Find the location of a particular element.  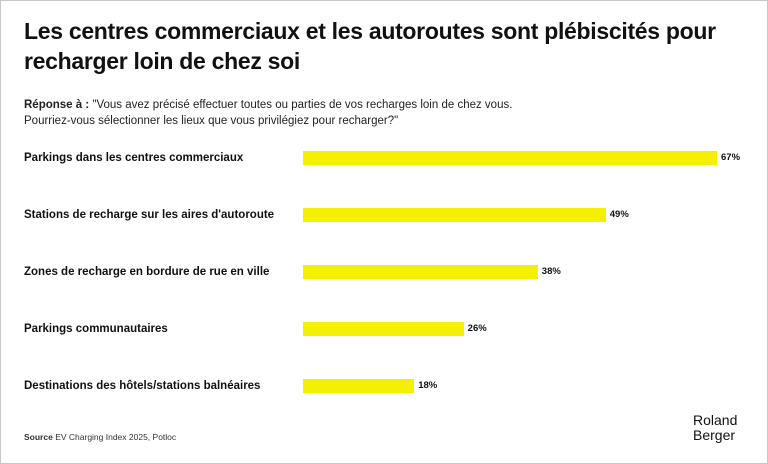

logo-line1: Roland is located at coordinates (715, 420).